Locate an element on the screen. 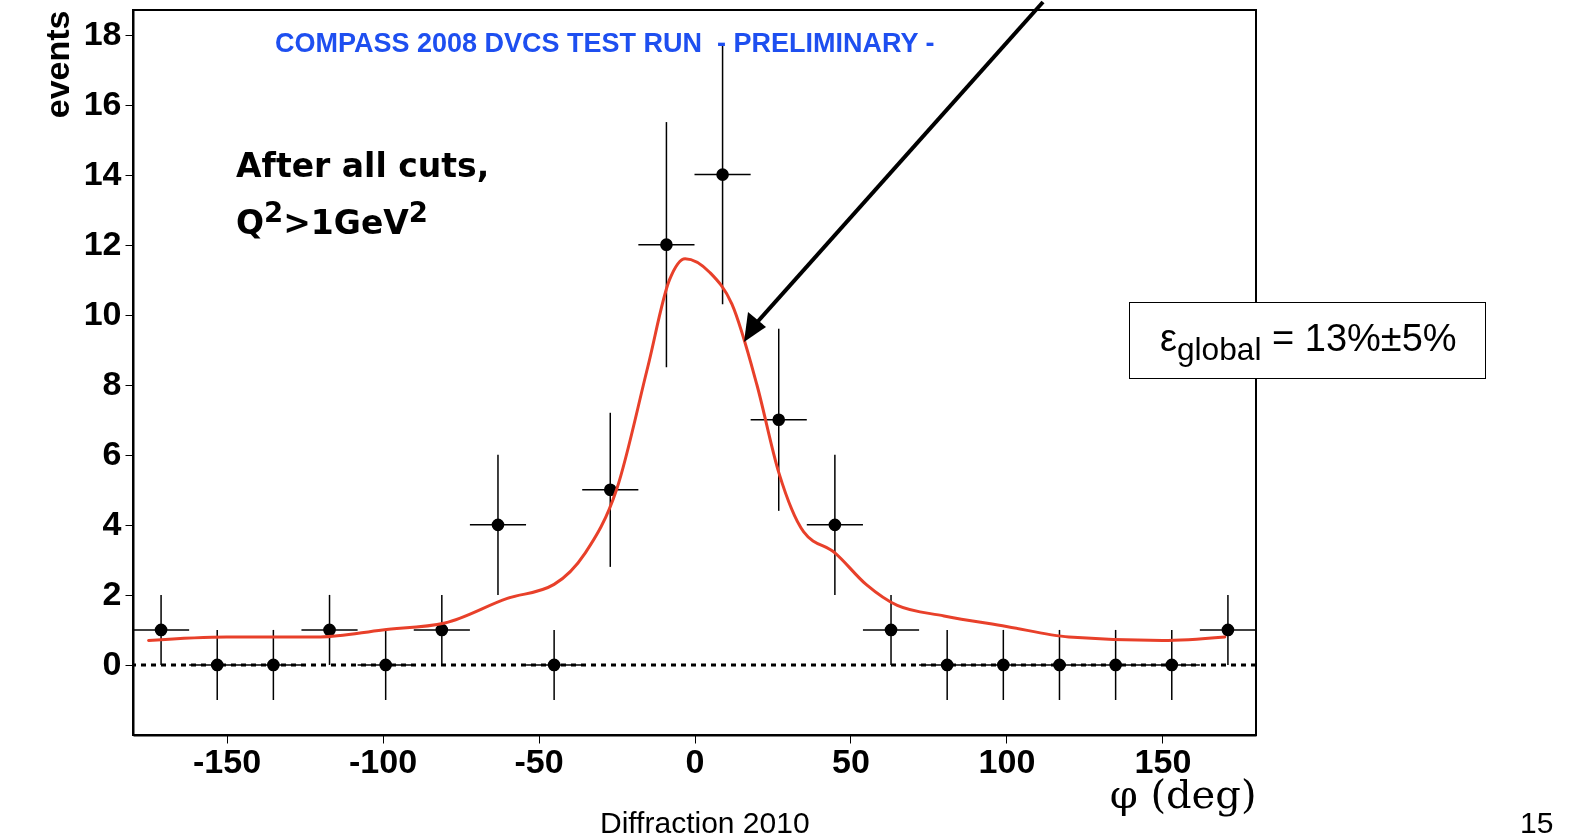  text: 15 is located at coordinates (1537, 822).